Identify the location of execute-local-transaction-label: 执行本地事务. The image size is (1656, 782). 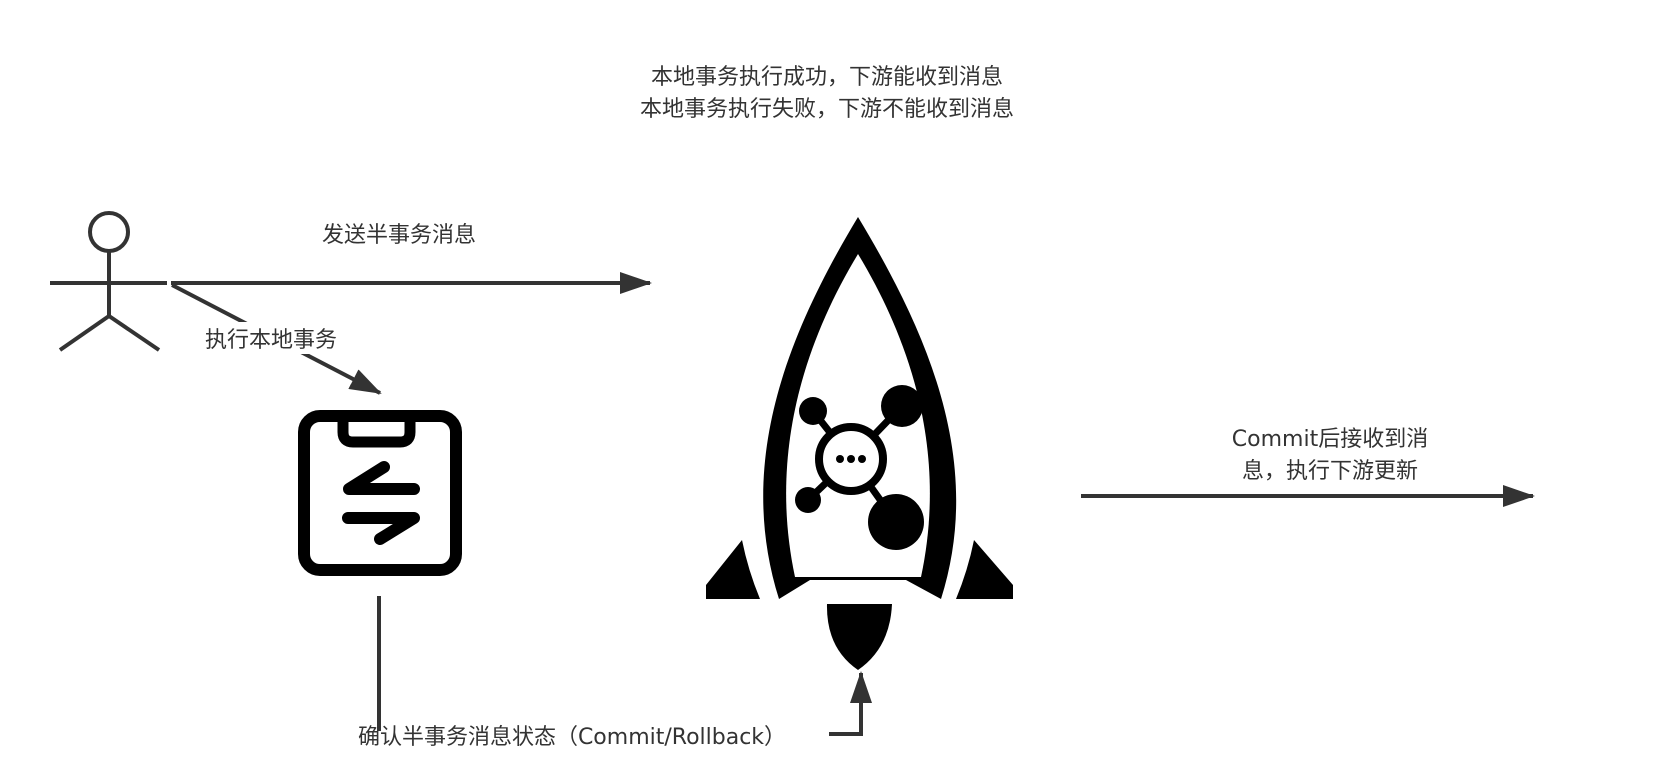
(271, 340).